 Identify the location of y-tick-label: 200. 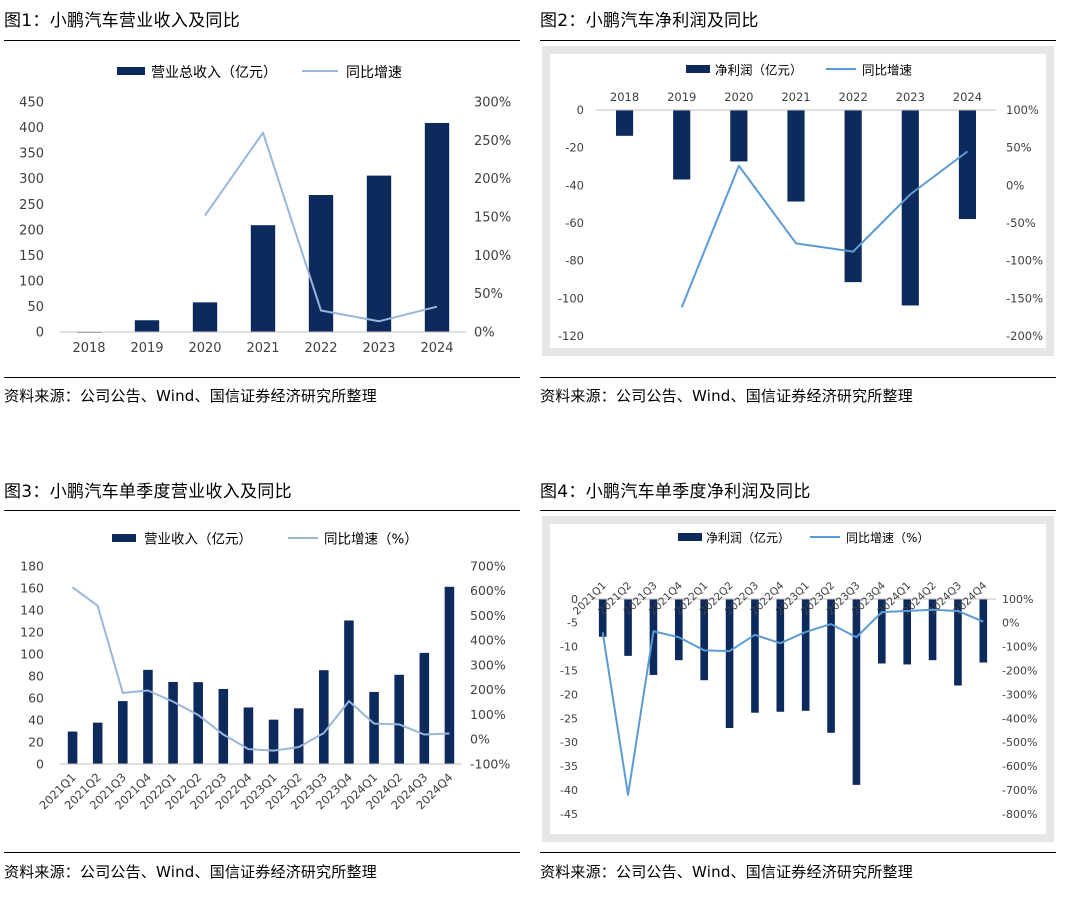
(31, 230).